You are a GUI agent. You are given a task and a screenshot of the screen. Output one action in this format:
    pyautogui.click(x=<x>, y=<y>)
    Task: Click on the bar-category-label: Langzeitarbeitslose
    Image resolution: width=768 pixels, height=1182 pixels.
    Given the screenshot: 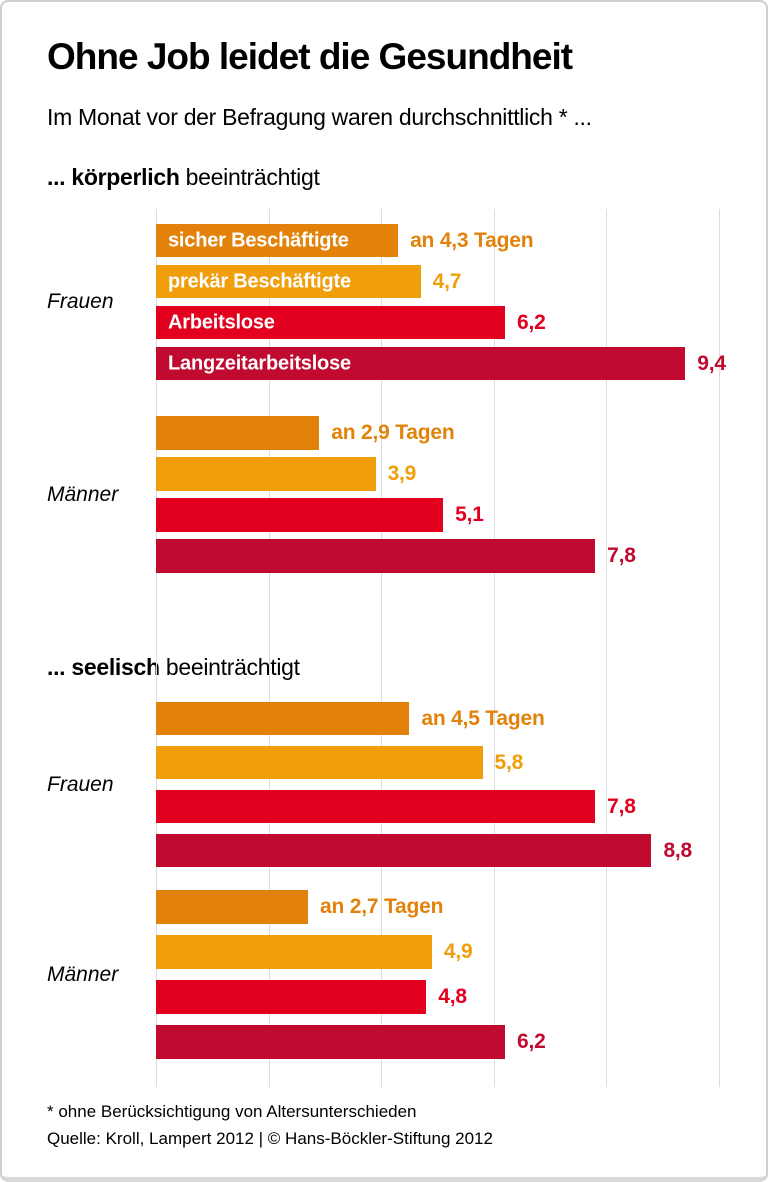 What is the action you would take?
    pyautogui.click(x=259, y=363)
    